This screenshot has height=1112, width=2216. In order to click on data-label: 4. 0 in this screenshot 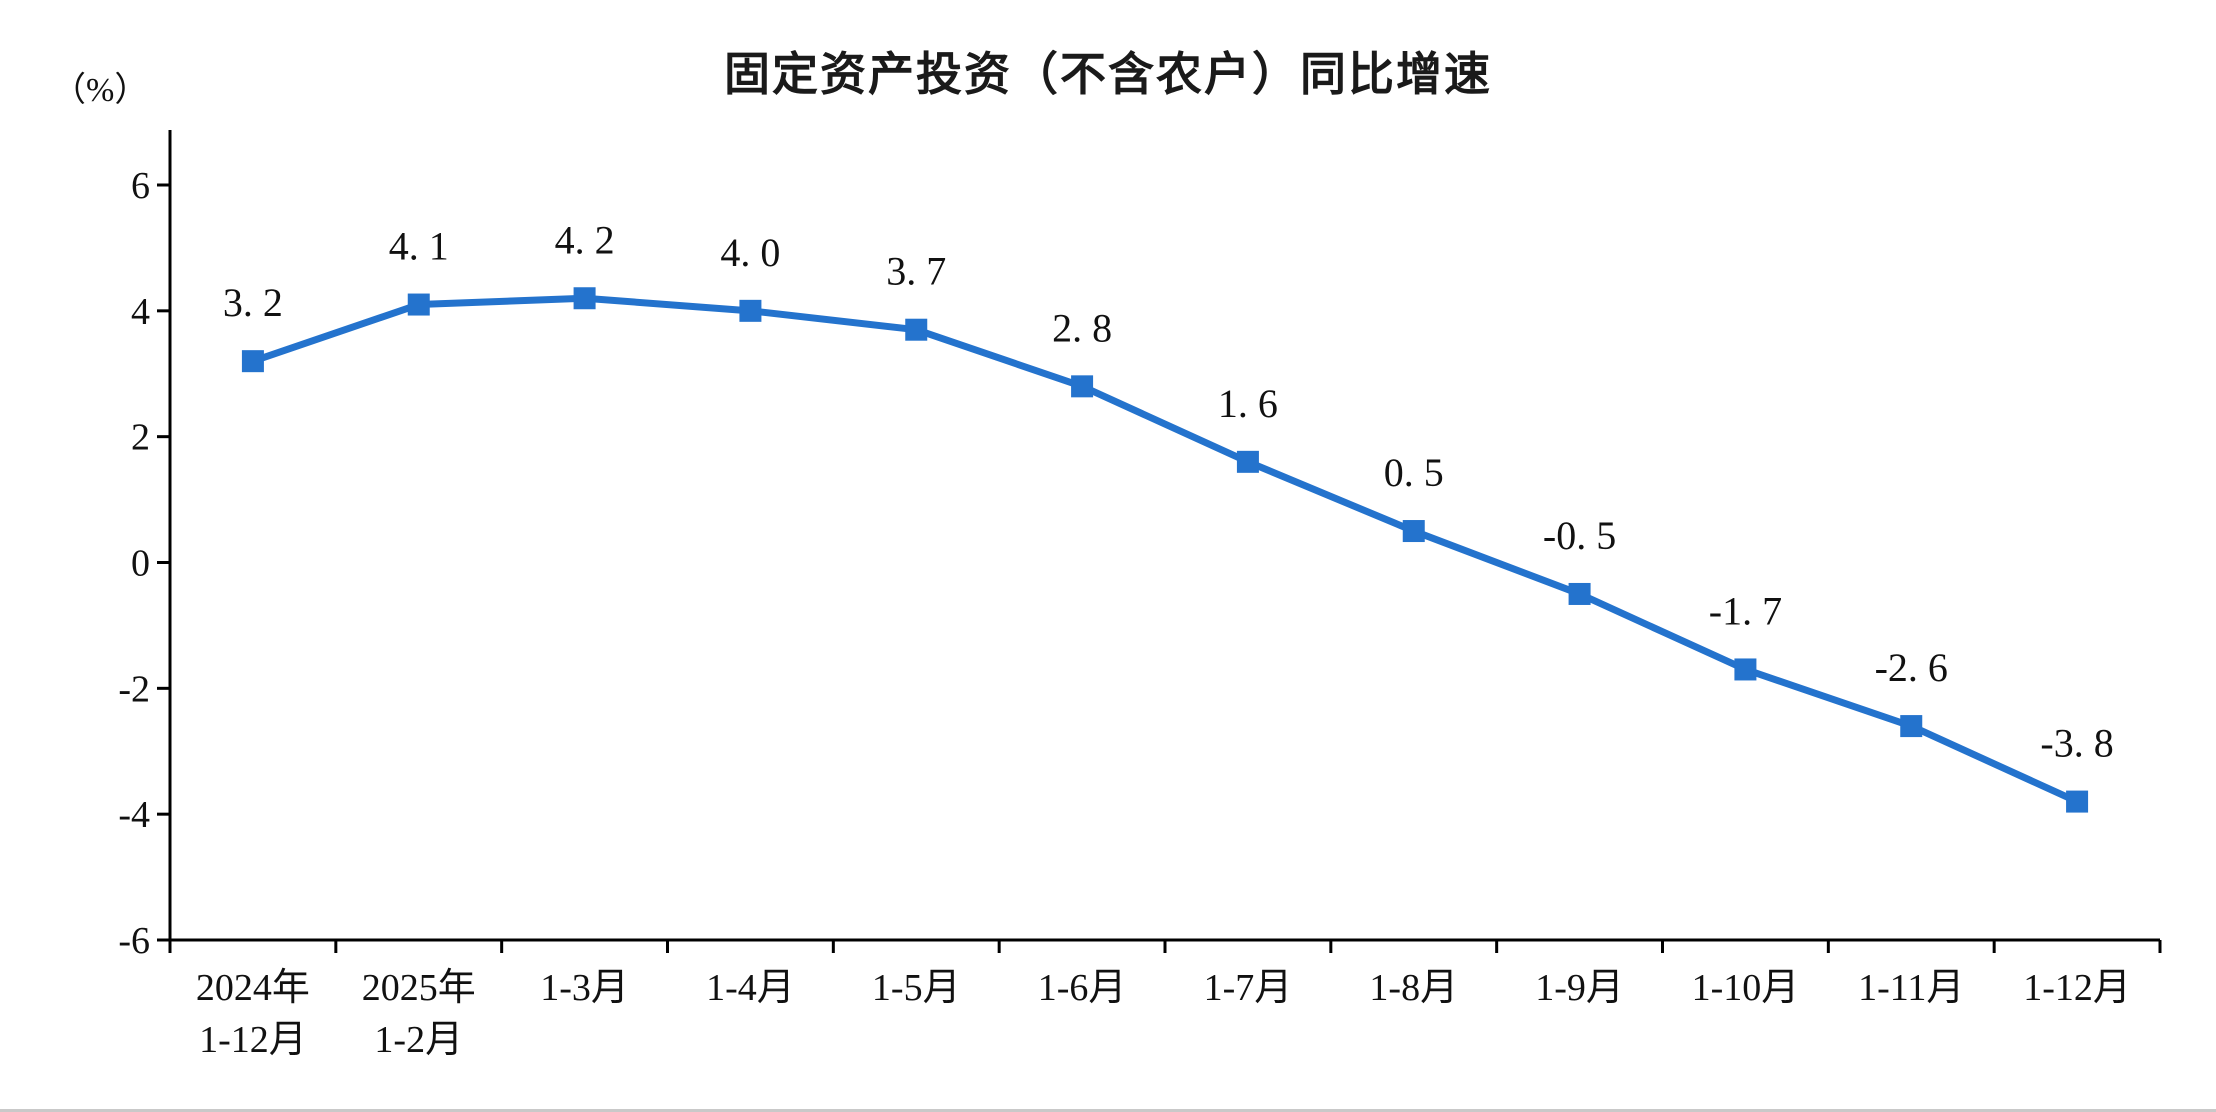, I will do `click(750, 252)`.